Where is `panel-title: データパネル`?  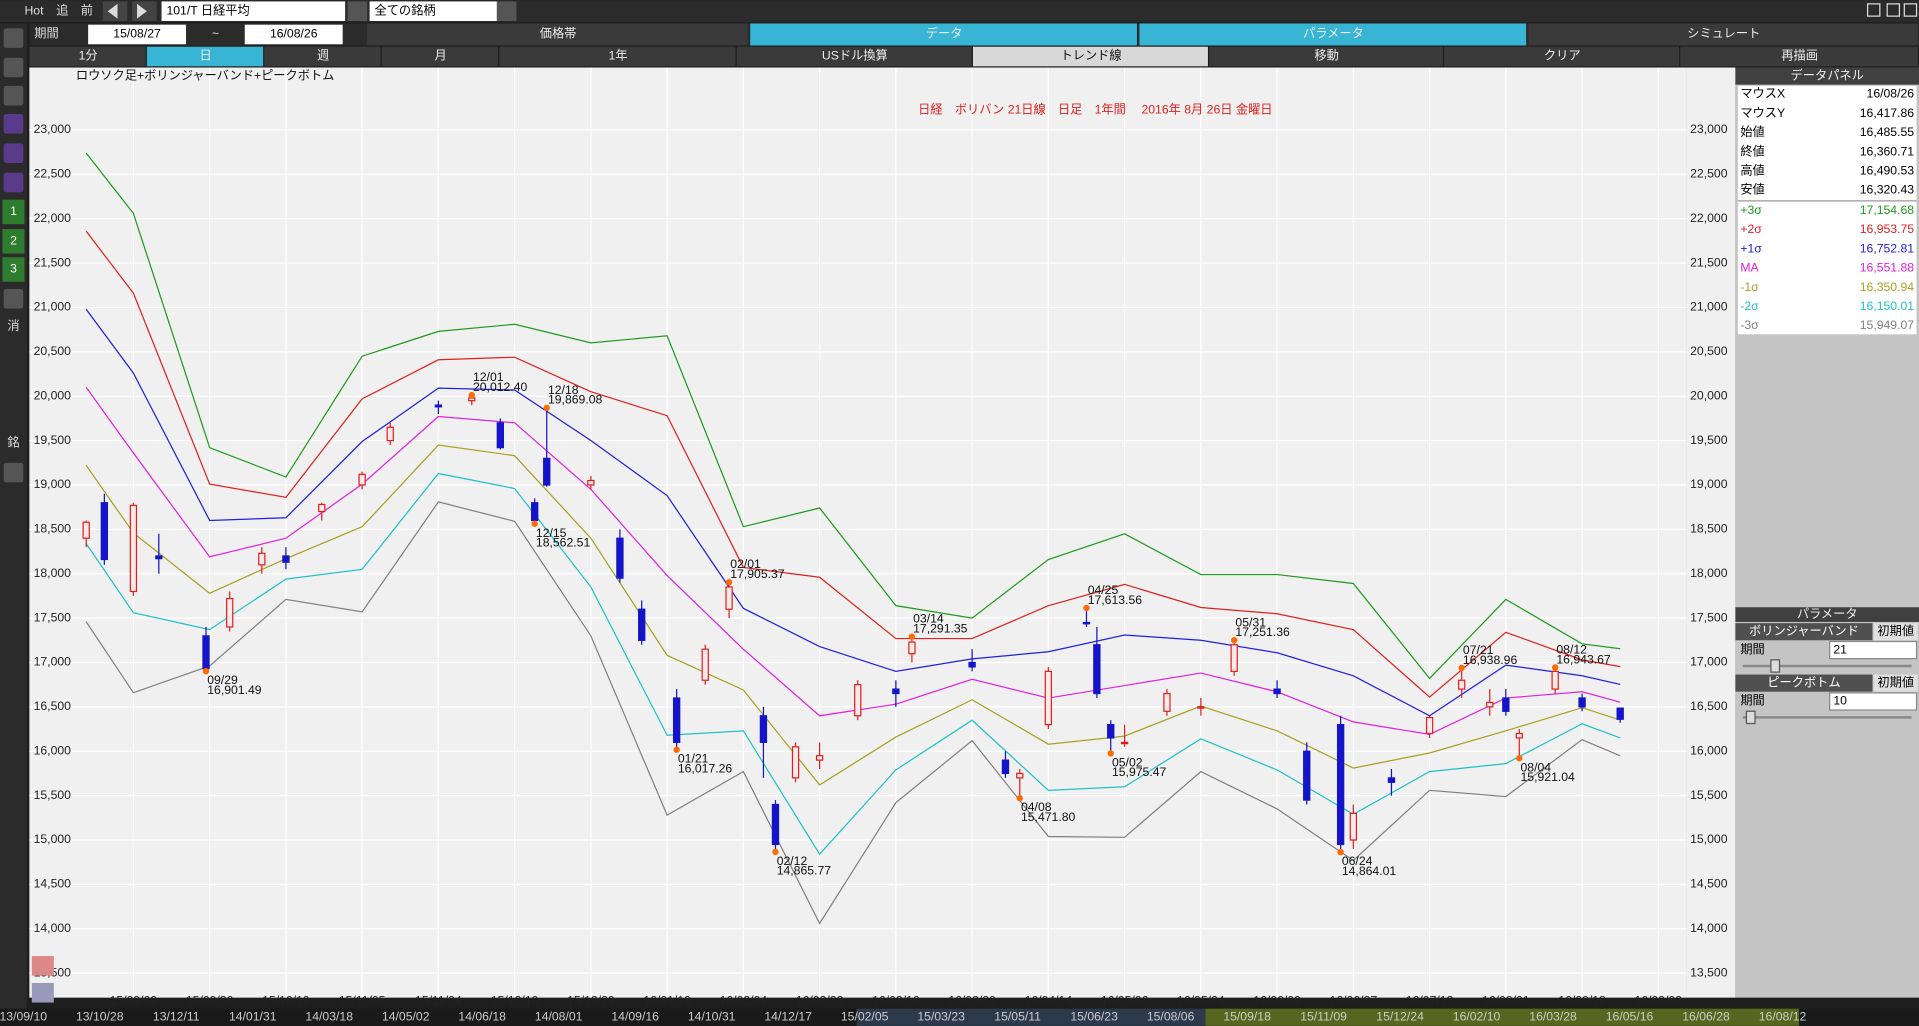
panel-title: データパネル is located at coordinates (1827, 74).